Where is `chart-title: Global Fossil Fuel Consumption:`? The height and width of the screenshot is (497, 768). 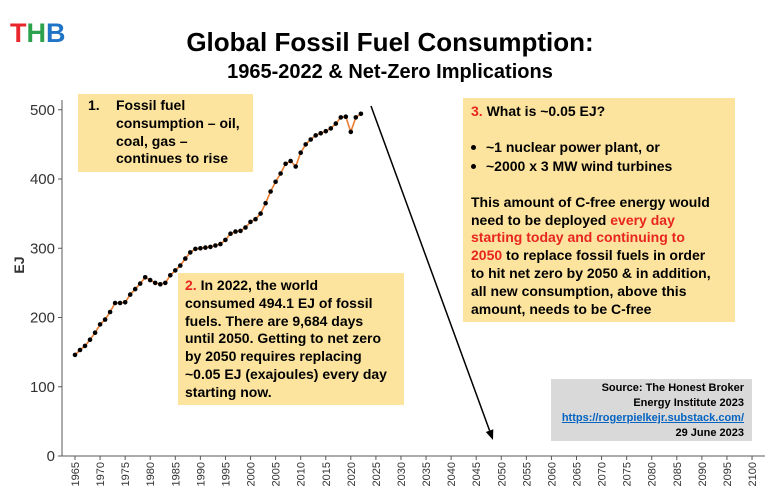 chart-title: Global Fossil Fuel Consumption: is located at coordinates (390, 42).